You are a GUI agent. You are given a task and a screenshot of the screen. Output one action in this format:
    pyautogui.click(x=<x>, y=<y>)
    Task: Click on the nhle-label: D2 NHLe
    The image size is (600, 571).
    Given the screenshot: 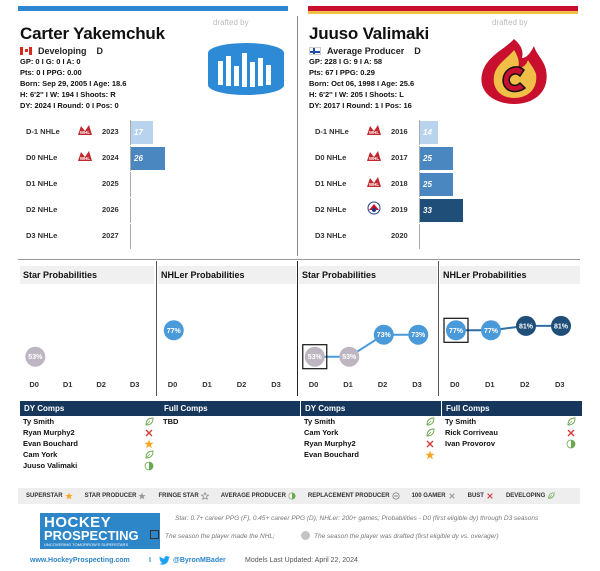 What is the action you would take?
    pyautogui.click(x=331, y=209)
    